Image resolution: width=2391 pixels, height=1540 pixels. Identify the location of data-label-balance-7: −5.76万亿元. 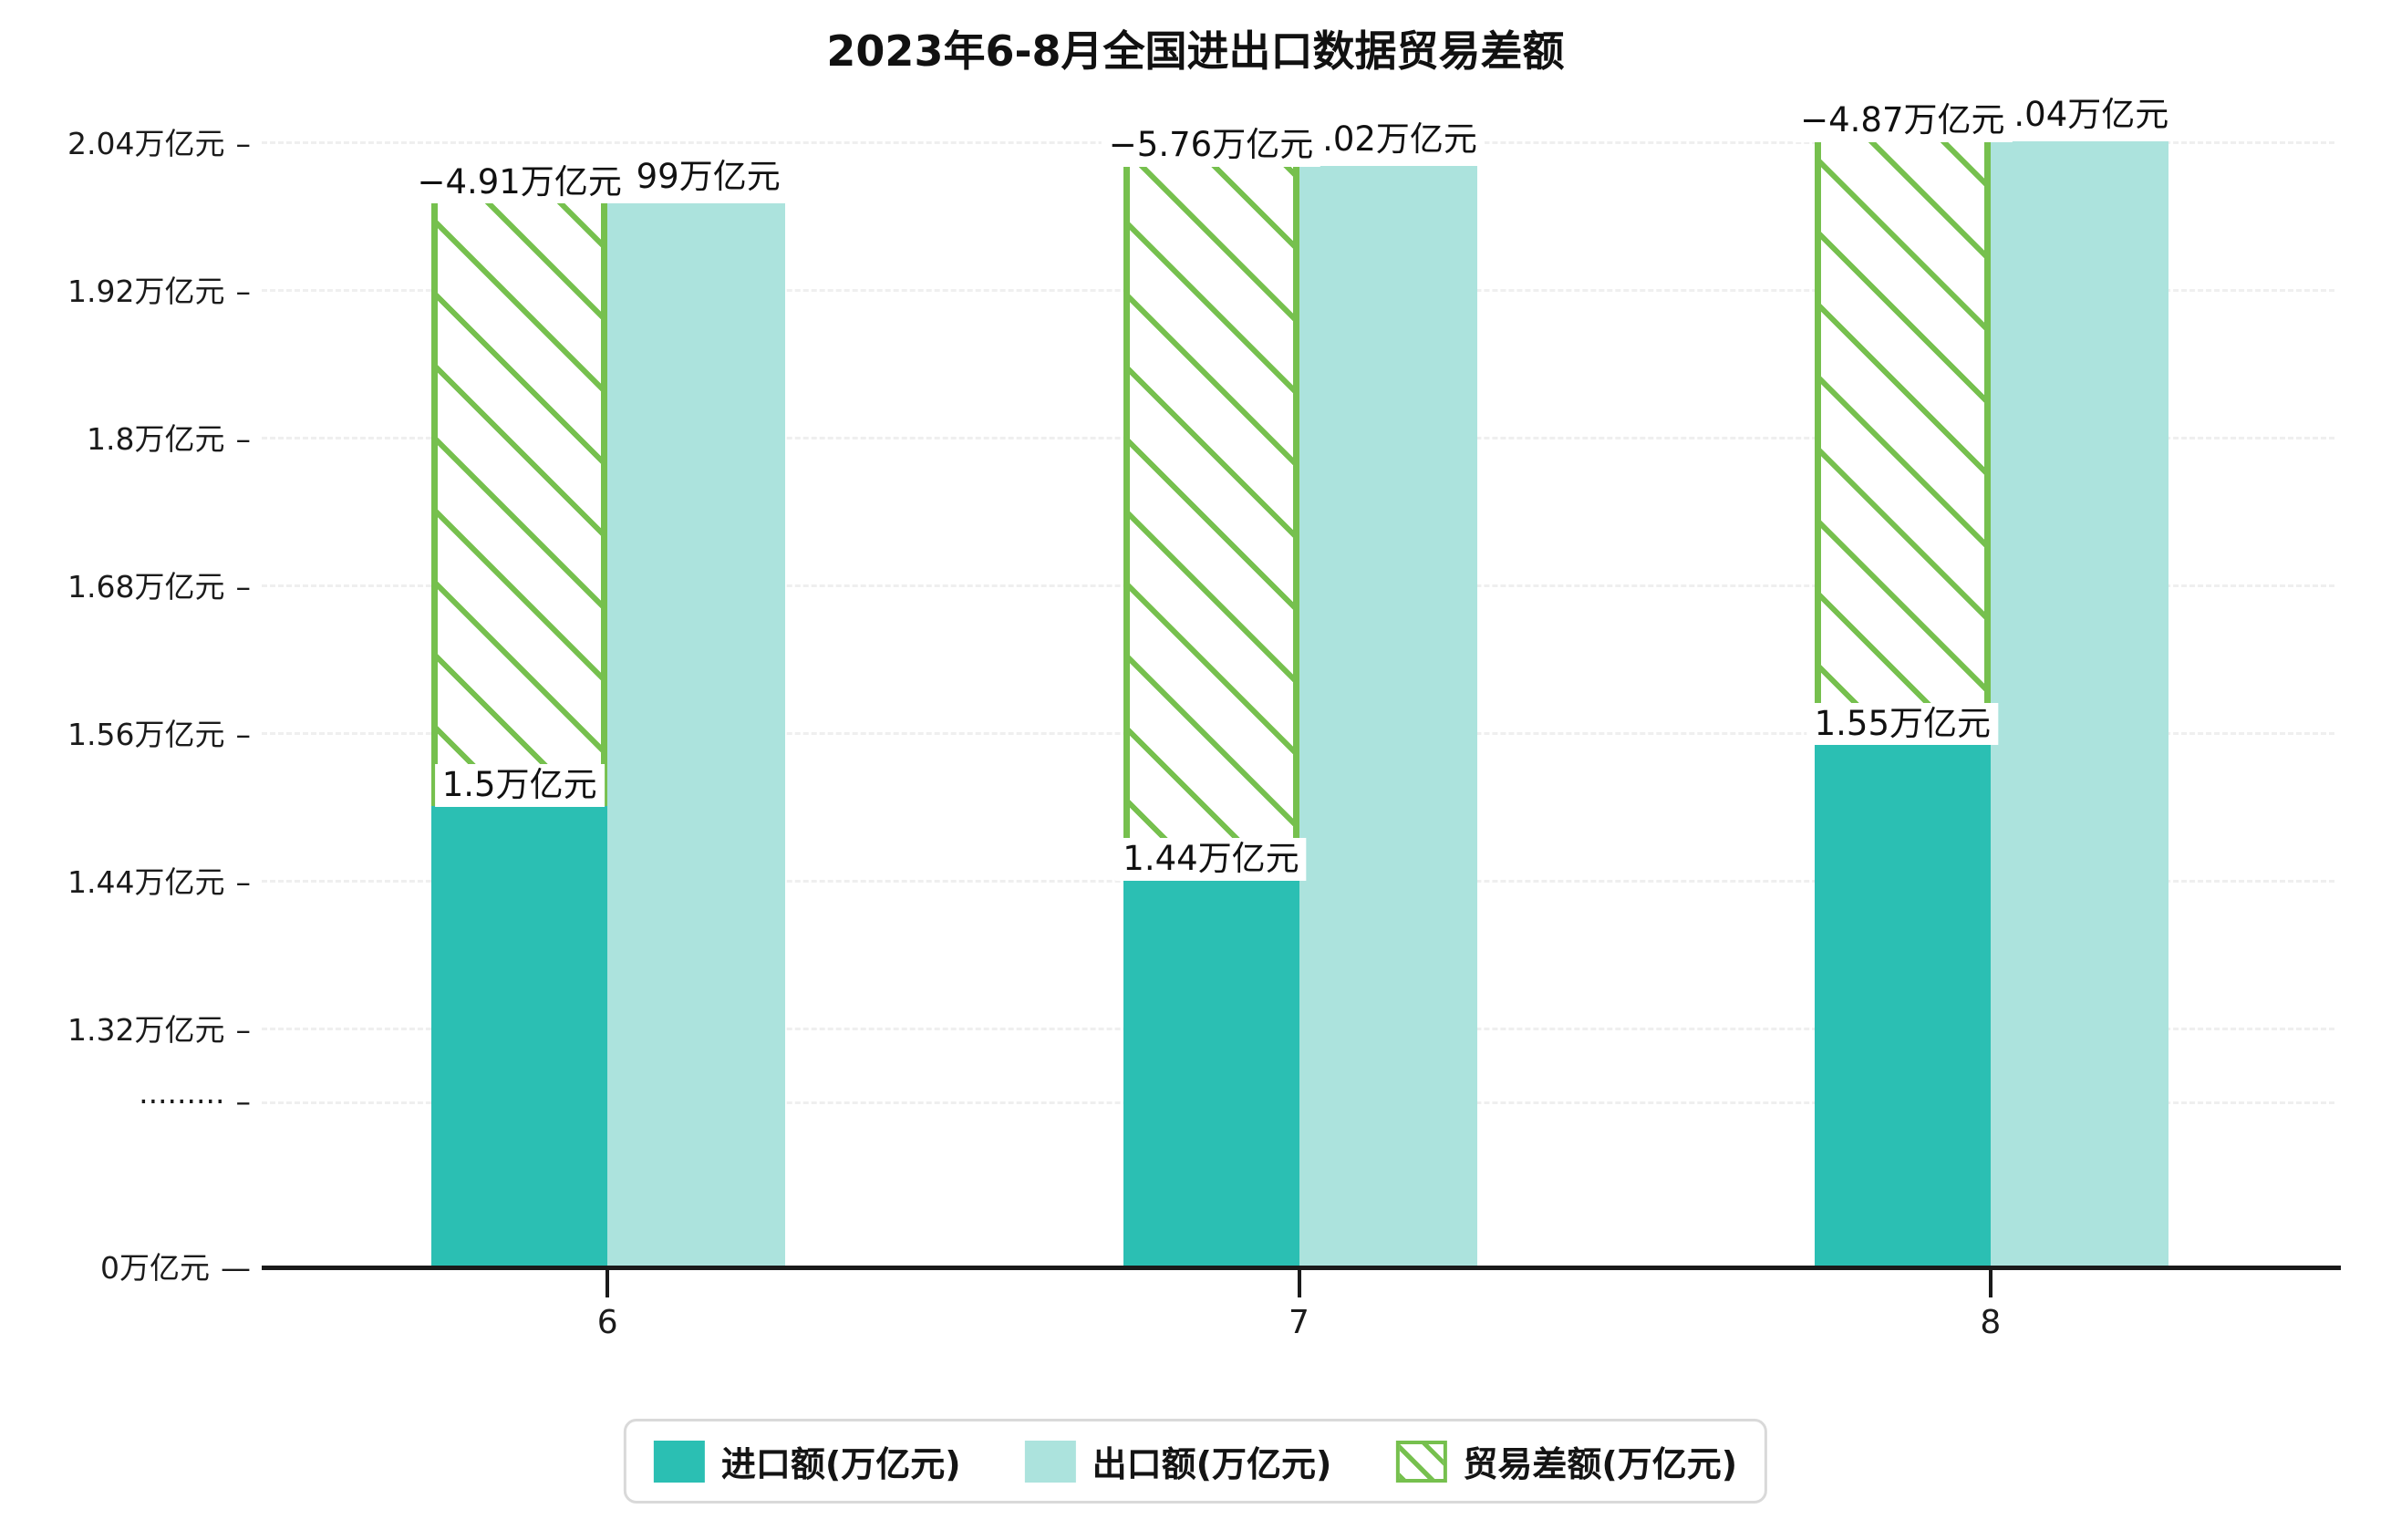
(1211, 145).